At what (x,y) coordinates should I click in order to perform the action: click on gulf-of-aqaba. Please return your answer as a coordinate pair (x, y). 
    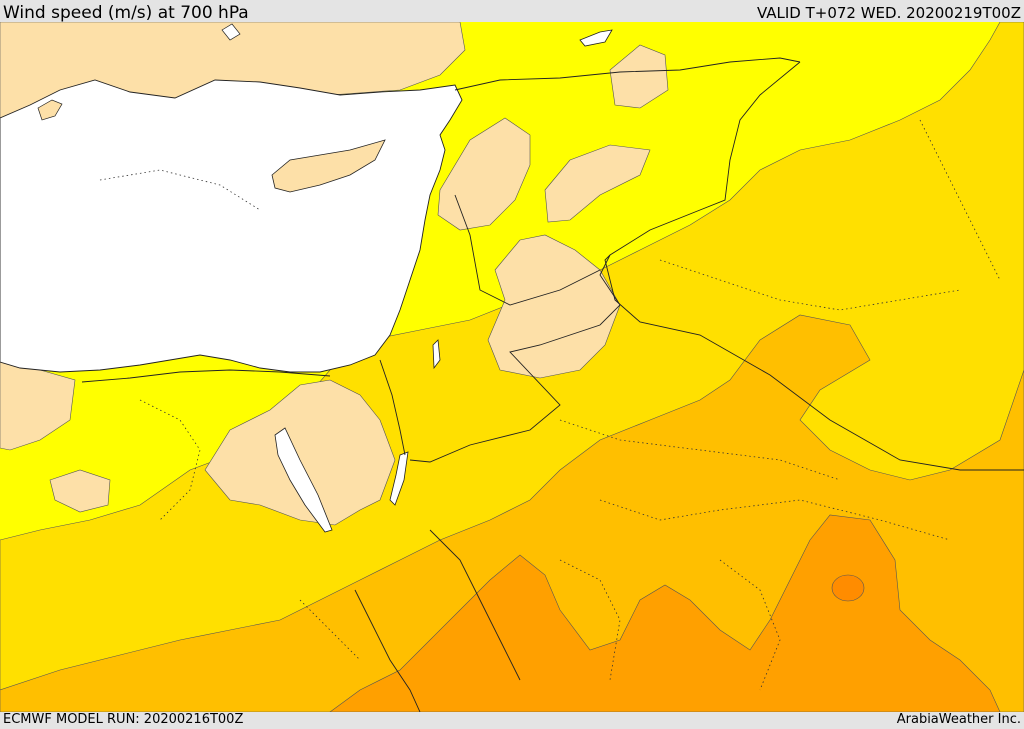
    Looking at the image, I should click on (399, 478).